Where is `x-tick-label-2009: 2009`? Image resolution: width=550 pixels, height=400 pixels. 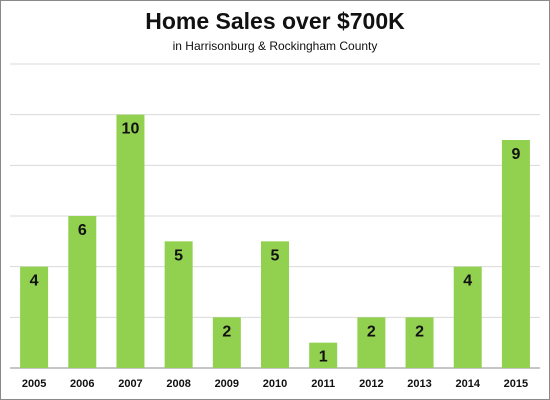 x-tick-label-2009: 2009 is located at coordinates (227, 384).